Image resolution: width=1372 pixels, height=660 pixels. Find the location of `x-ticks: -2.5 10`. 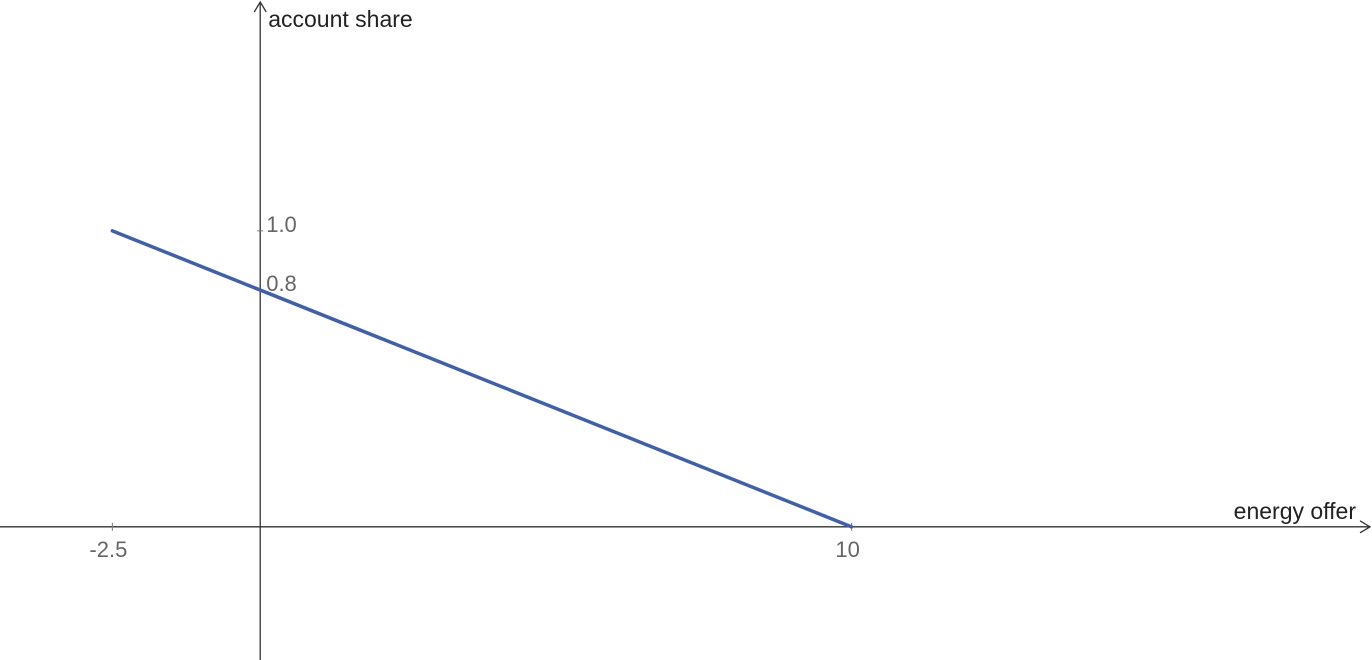

x-ticks: -2.5 10 is located at coordinates (474, 542).